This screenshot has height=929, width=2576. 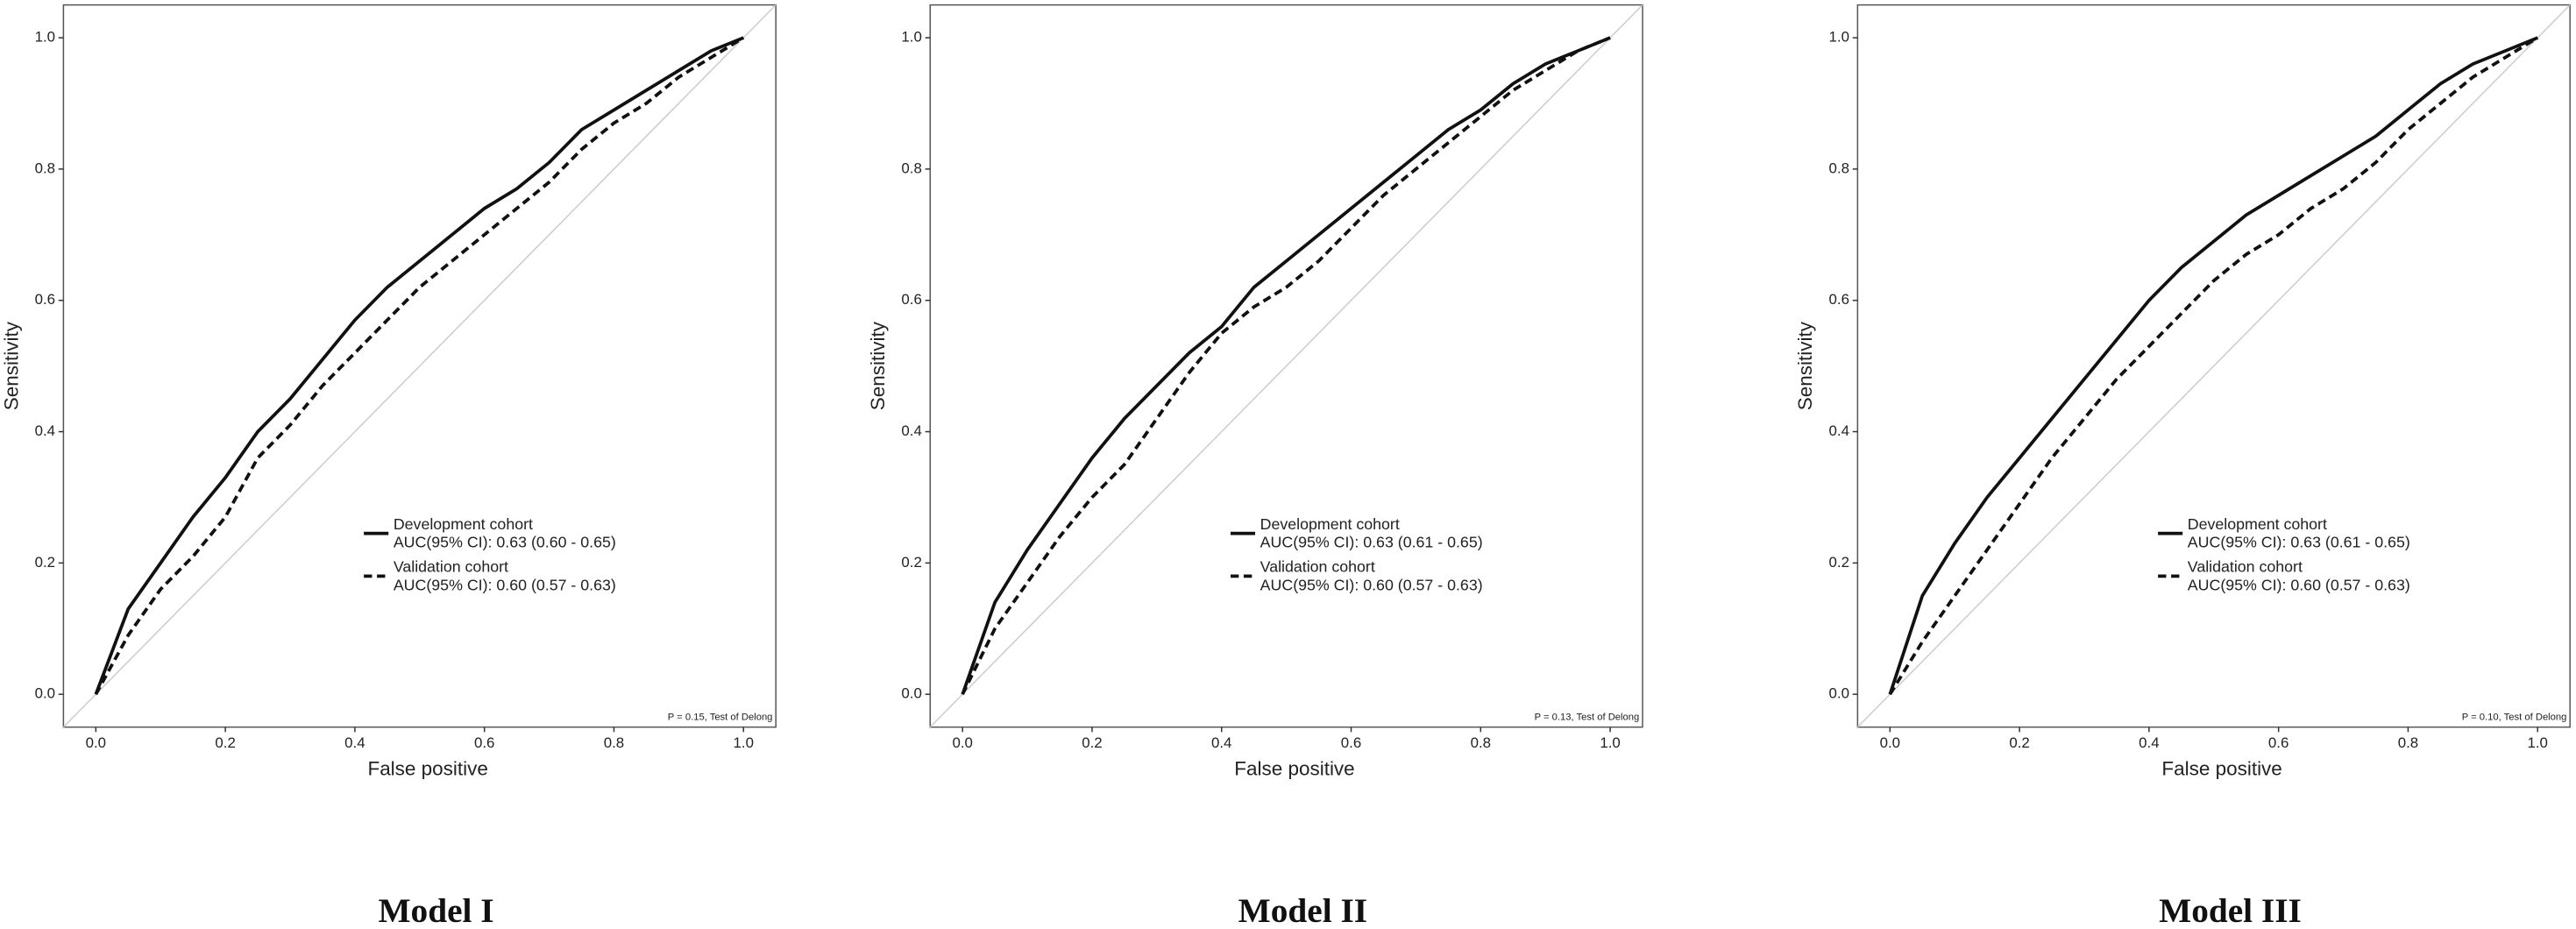 I want to click on chart-title: Model III, so click(x=2230, y=910).